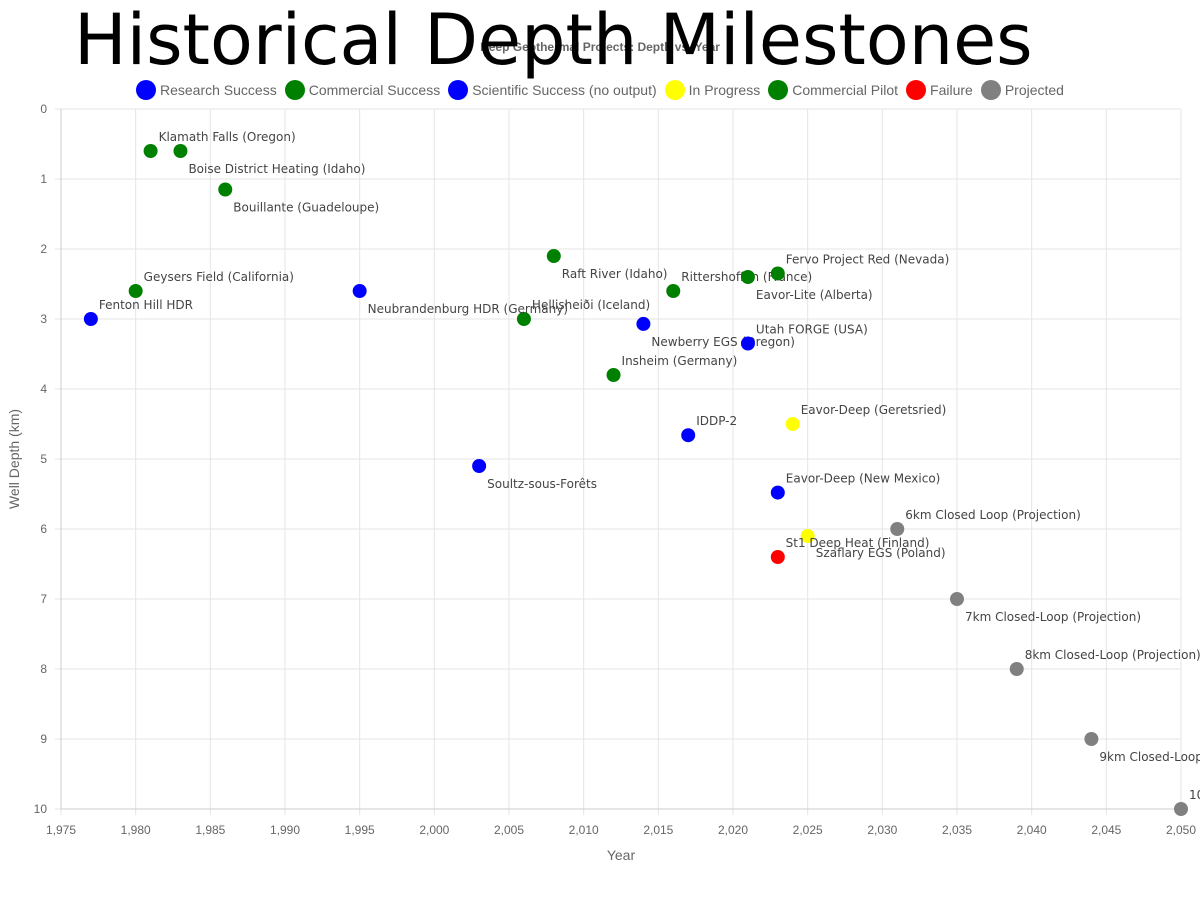  What do you see at coordinates (43, 599) in the screenshot?
I see `y-tick-label: 7` at bounding box center [43, 599].